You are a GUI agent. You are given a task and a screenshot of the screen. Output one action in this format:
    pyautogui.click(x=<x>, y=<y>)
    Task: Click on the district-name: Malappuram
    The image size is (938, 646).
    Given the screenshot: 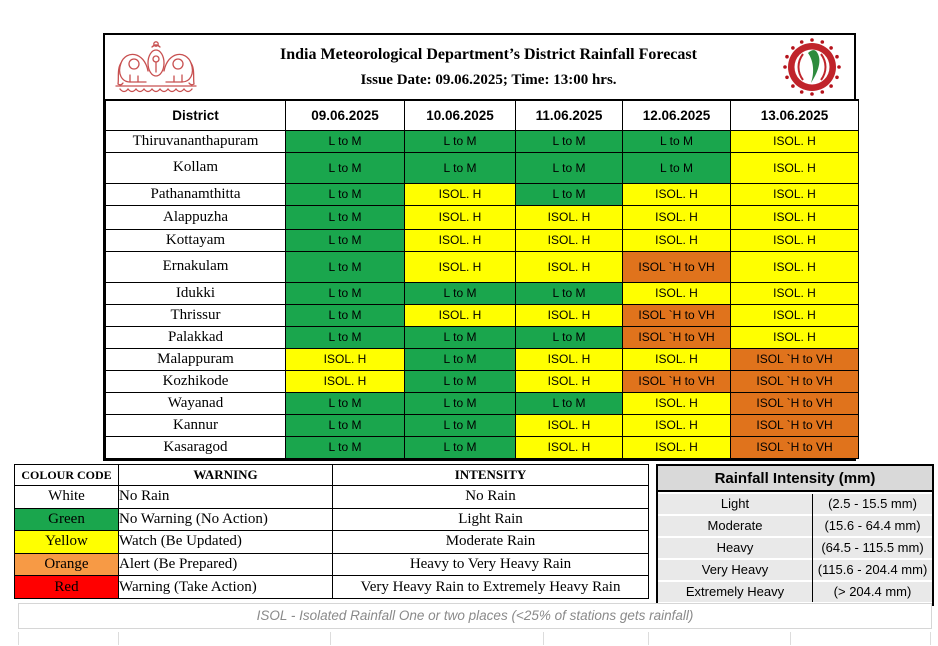 What is the action you would take?
    pyautogui.click(x=195, y=359)
    